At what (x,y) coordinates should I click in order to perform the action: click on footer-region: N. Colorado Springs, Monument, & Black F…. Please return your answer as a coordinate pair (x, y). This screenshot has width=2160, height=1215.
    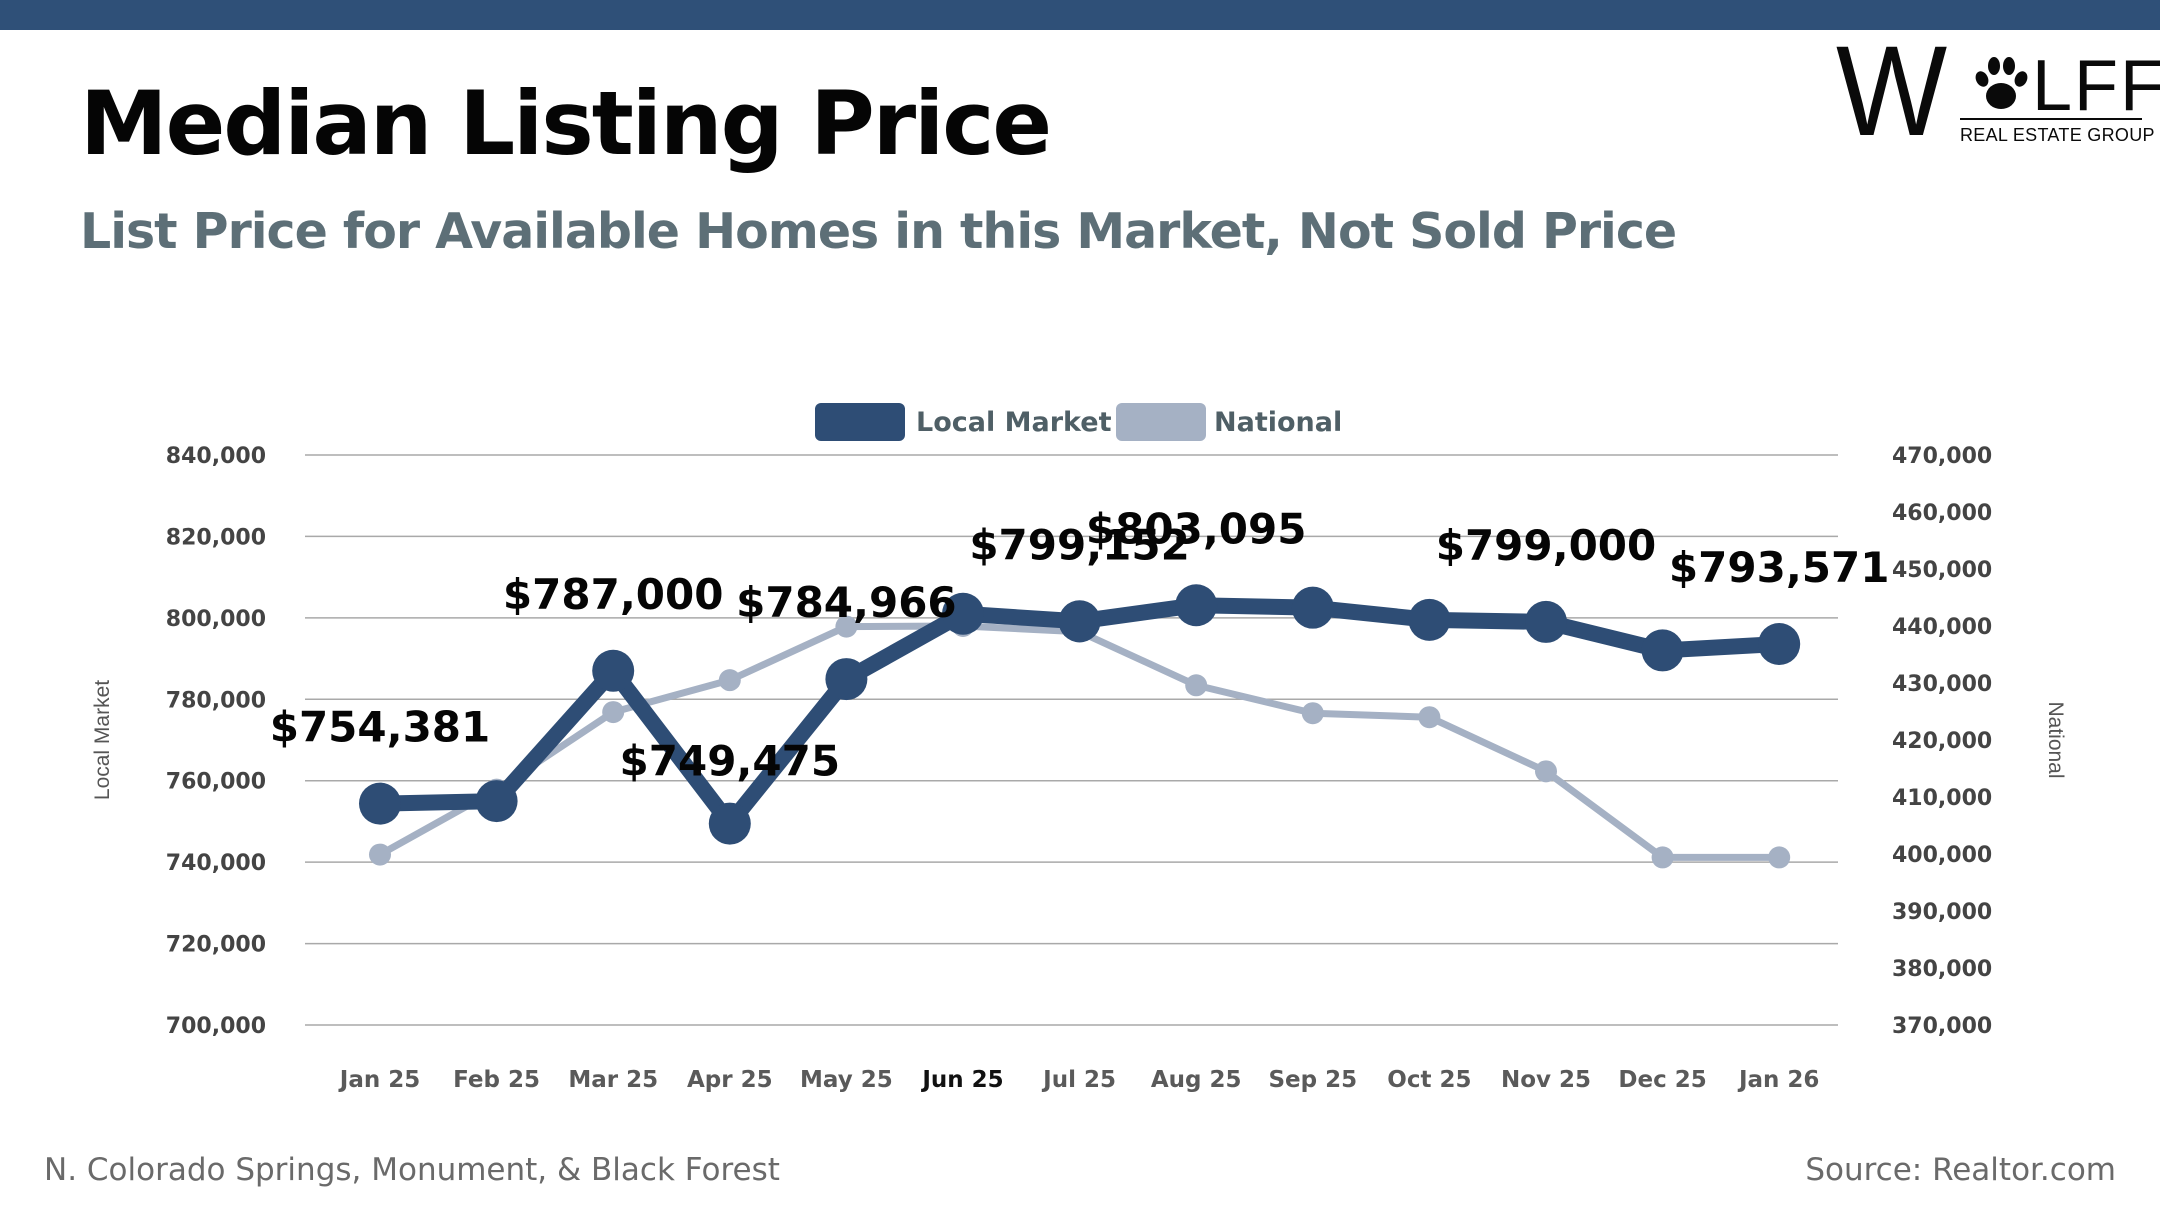
    Looking at the image, I should click on (412, 1170).